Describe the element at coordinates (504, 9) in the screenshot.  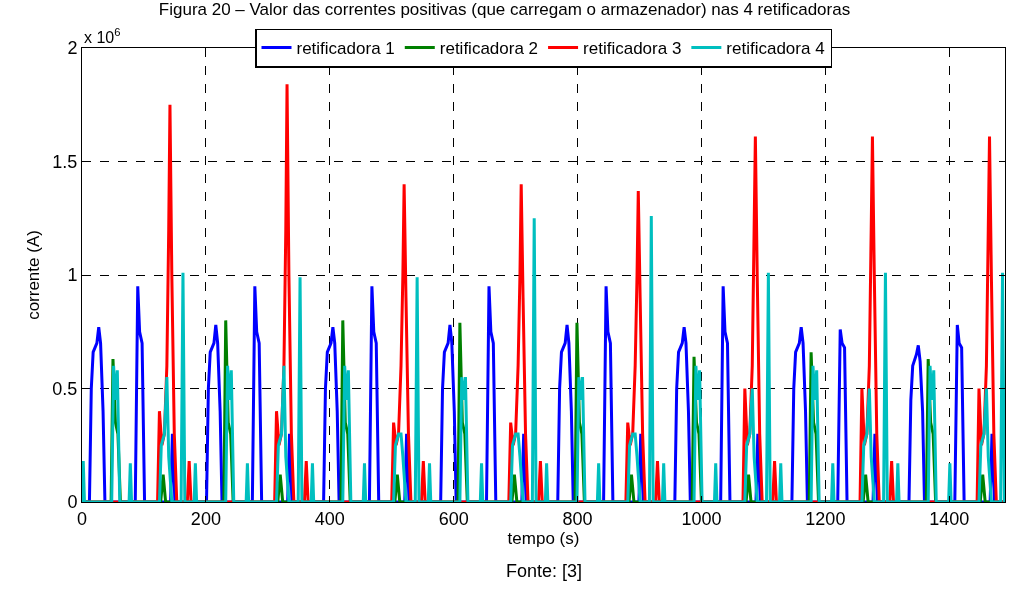
I see `chart-title: Figura 20 – Valor das correntes positivas (que carregam o armazenador) nas 4 retificadoras` at that location.